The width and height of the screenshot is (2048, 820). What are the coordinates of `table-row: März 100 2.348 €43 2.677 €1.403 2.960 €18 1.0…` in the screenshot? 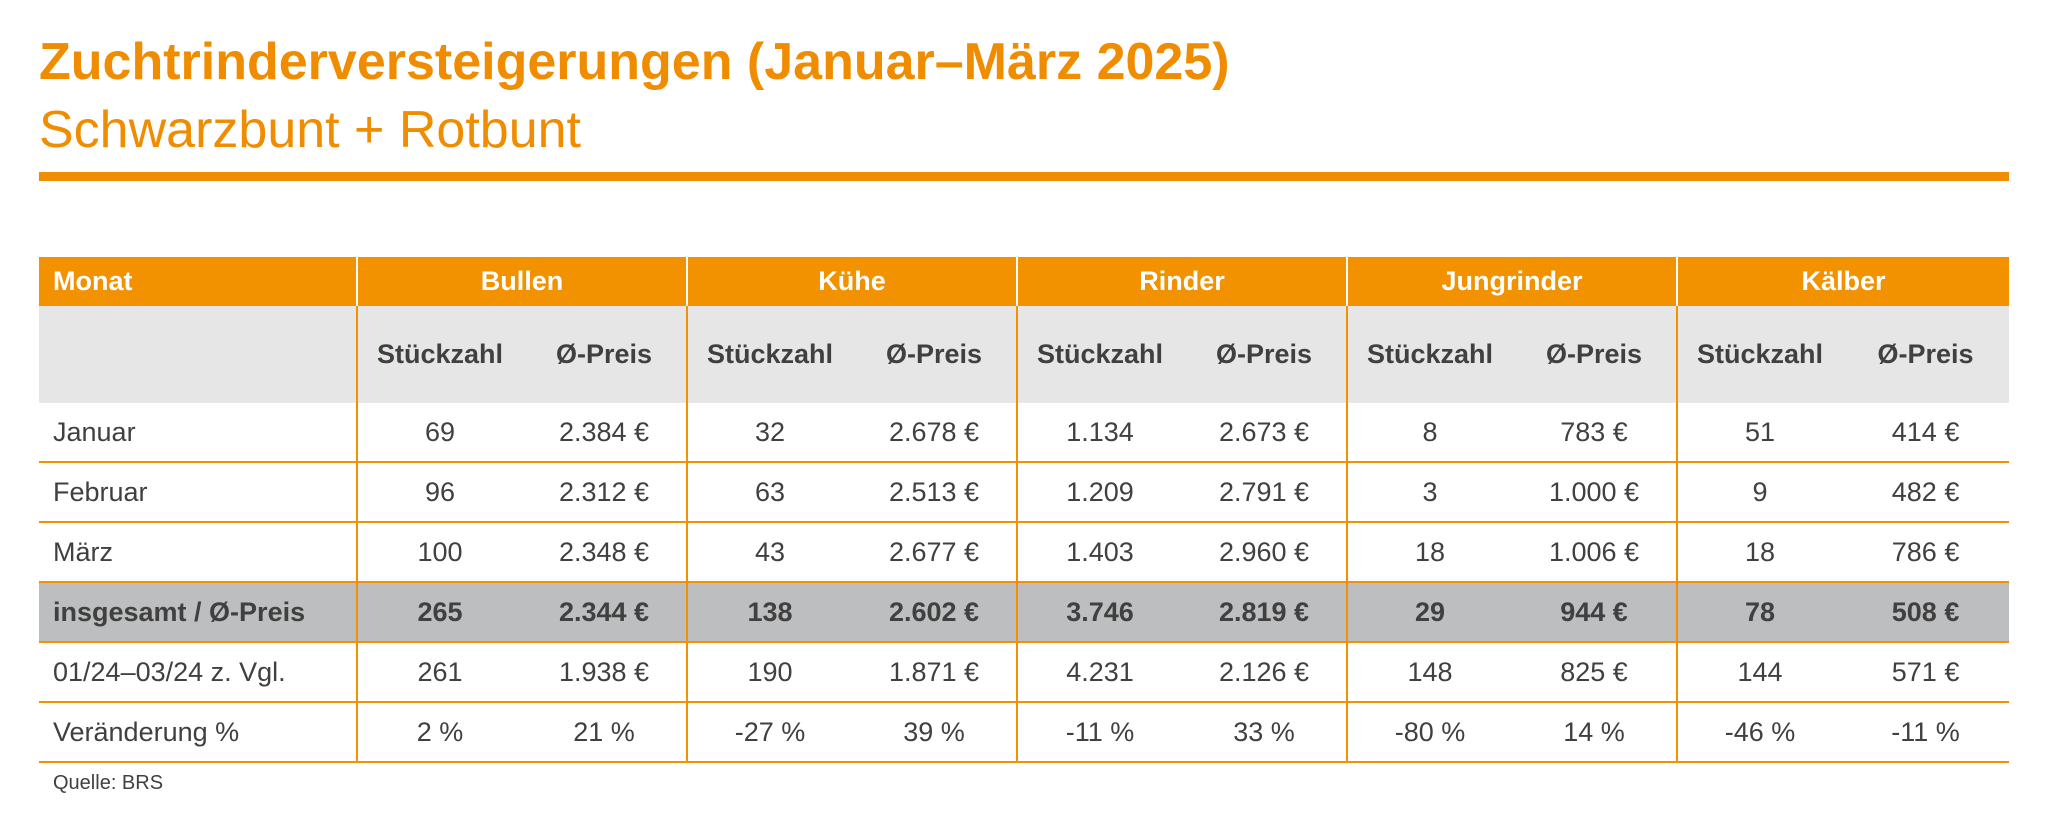 It's located at (1024, 552).